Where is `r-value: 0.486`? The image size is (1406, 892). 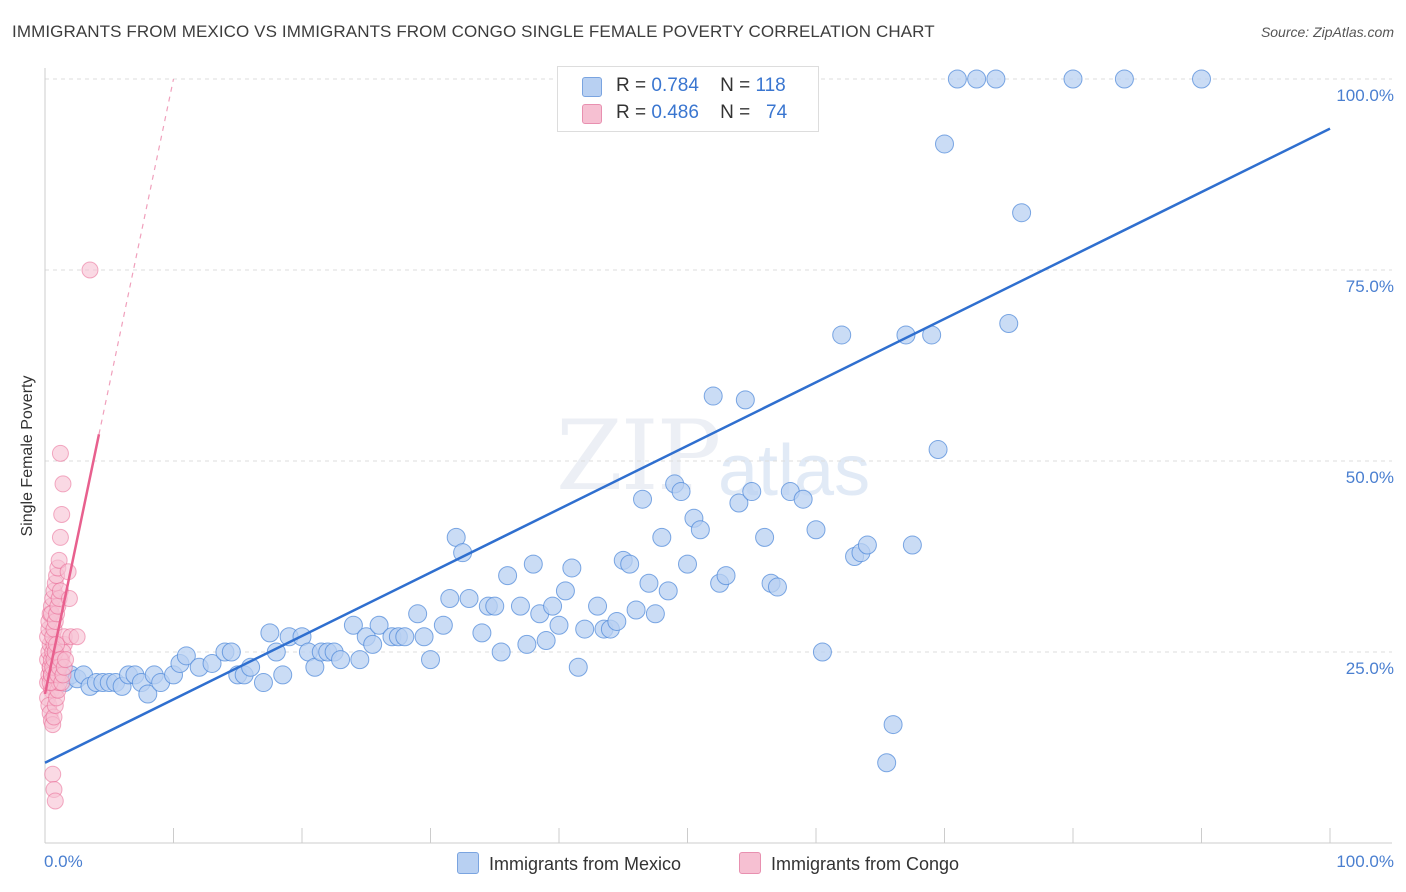 r-value: 0.486 is located at coordinates (675, 112).